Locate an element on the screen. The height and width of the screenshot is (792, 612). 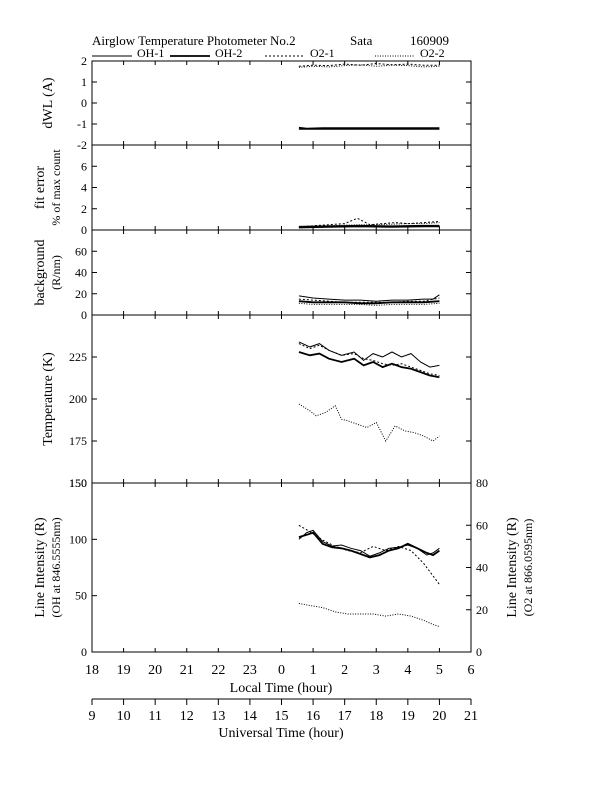
local-time-tick-label: 0 is located at coordinates (281, 670).